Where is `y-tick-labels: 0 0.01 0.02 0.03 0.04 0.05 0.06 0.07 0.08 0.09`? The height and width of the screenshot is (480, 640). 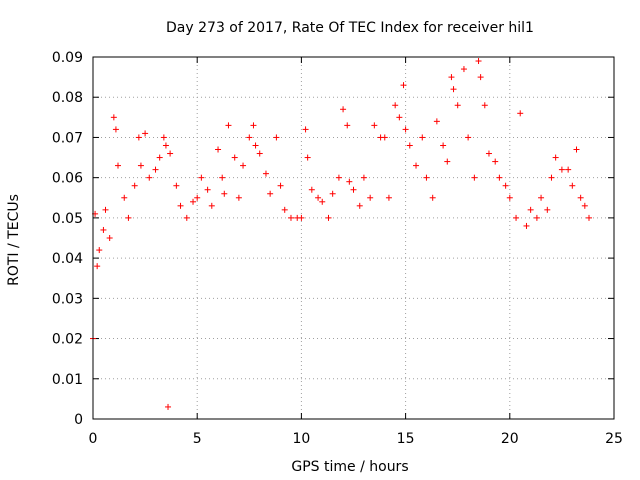 y-tick-labels: 0 0.01 0.02 0.03 0.04 0.05 0.06 0.07 0.08 0.09 is located at coordinates (67, 239).